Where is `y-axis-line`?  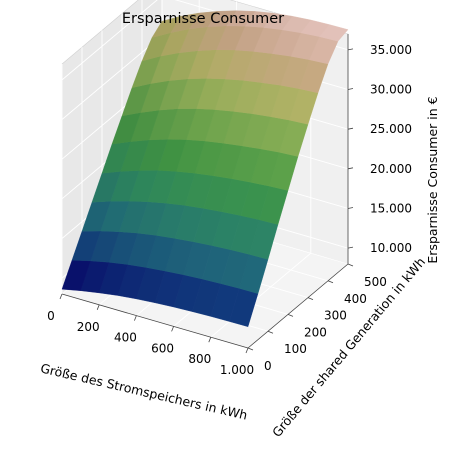 y-axis-line is located at coordinates (298, 306).